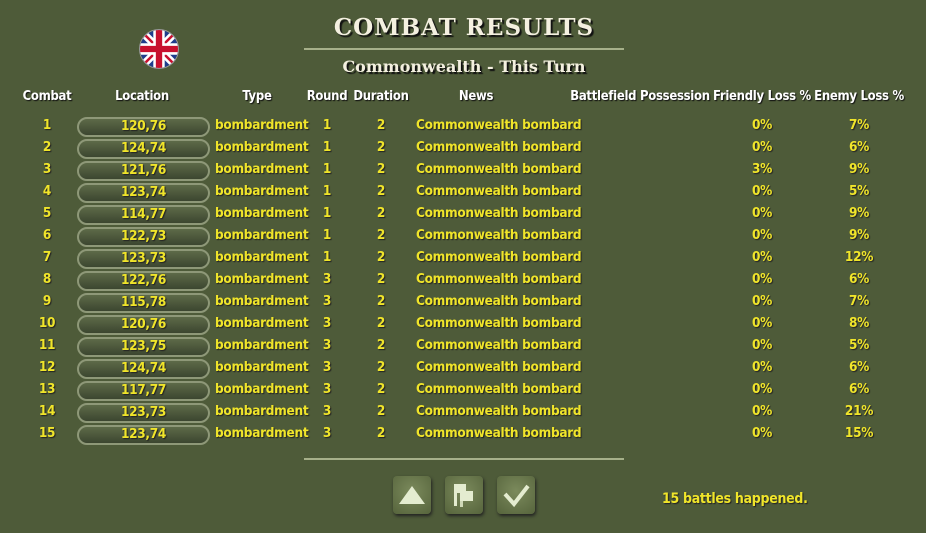 This screenshot has height=533, width=926. I want to click on checkmark-icon, so click(516, 496).